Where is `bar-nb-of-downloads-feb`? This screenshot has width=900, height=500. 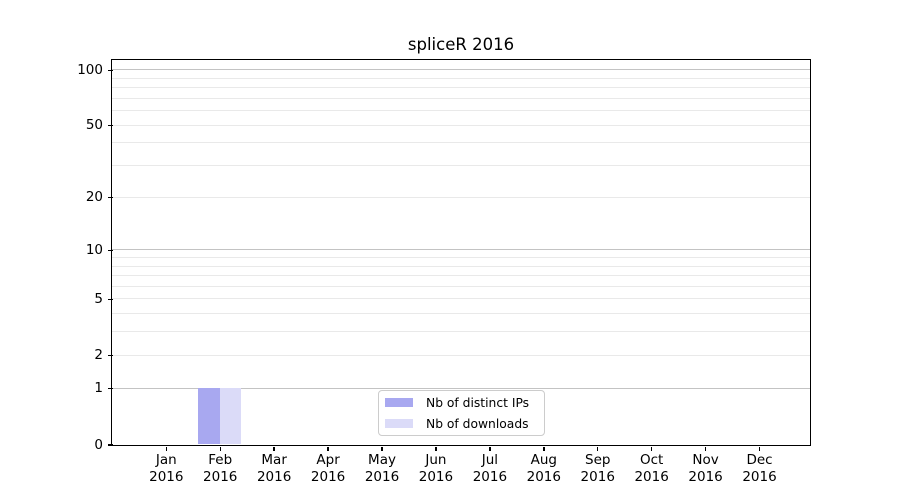 bar-nb-of-downloads-feb is located at coordinates (230, 416).